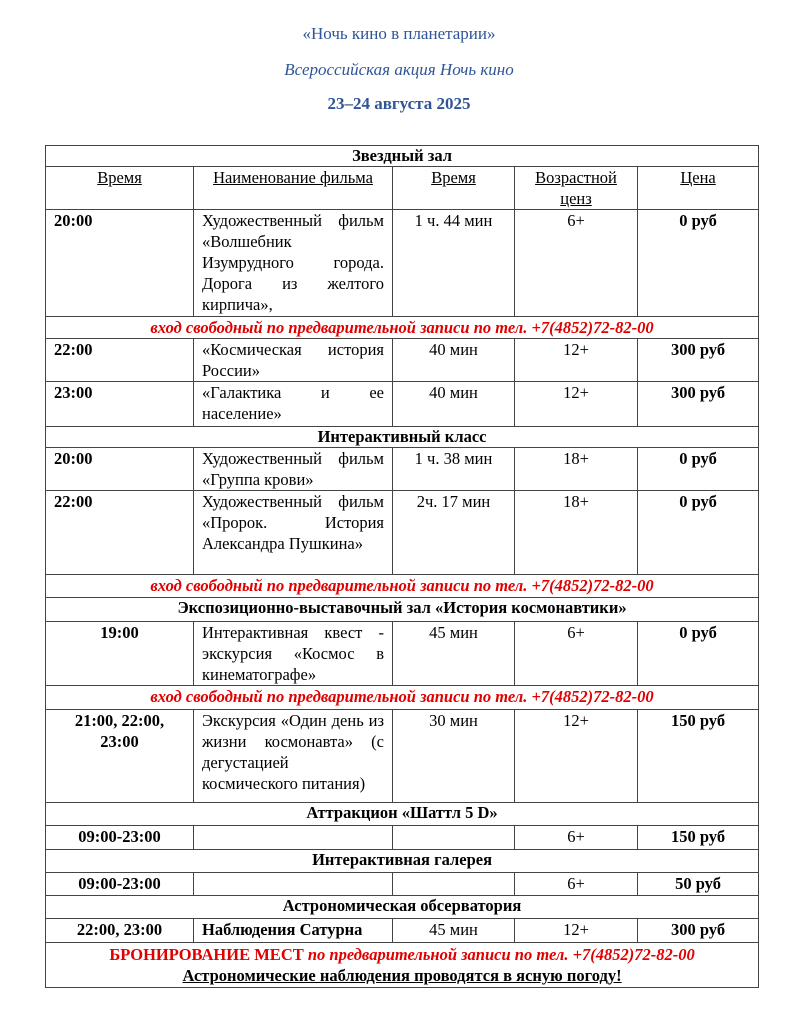 Image resolution: width=798 pixels, height=1024 pixels. What do you see at coordinates (399, 69) in the screenshot?
I see `event-subtitle: Всероссийская акция Ночь кино` at bounding box center [399, 69].